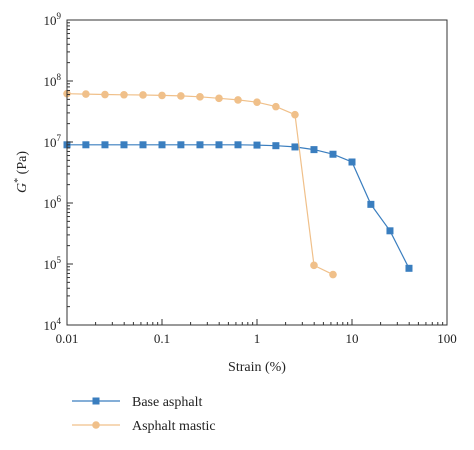 Image resolution: width=474 pixels, height=450 pixels. I want to click on legend: Base asphalt Asphalt mastic, so click(144, 414).